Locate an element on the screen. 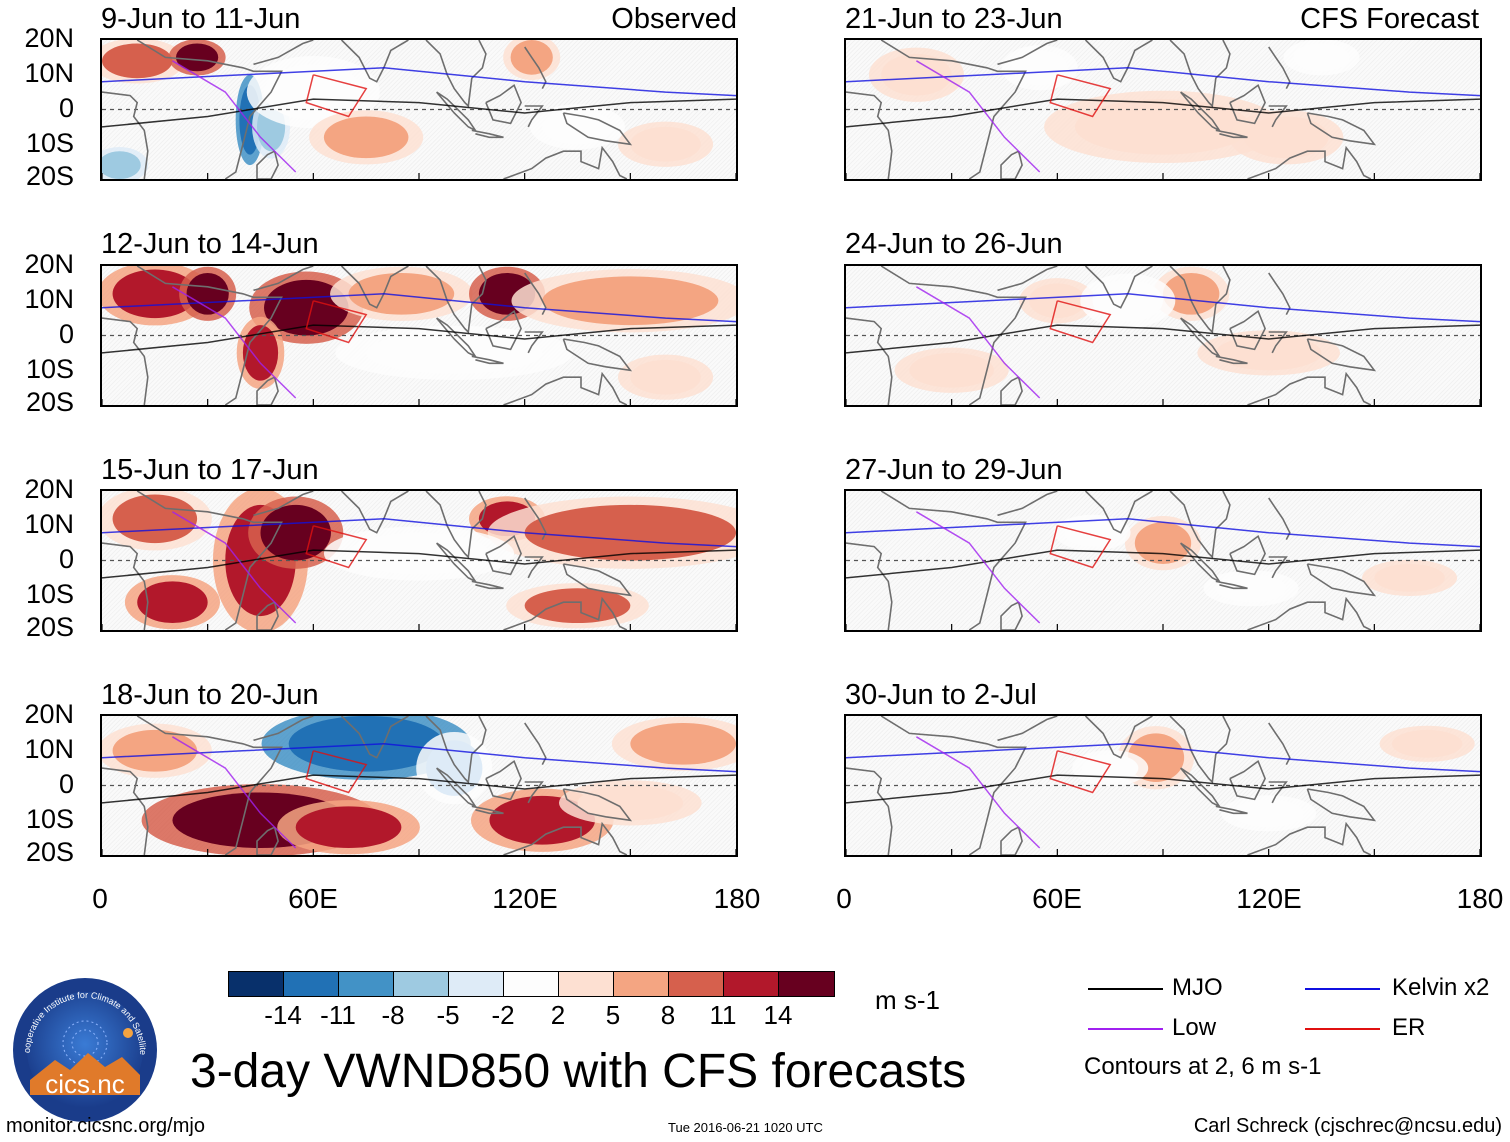 This screenshot has width=1510, height=1142. colorbar-unit: m s-1 is located at coordinates (907, 1000).